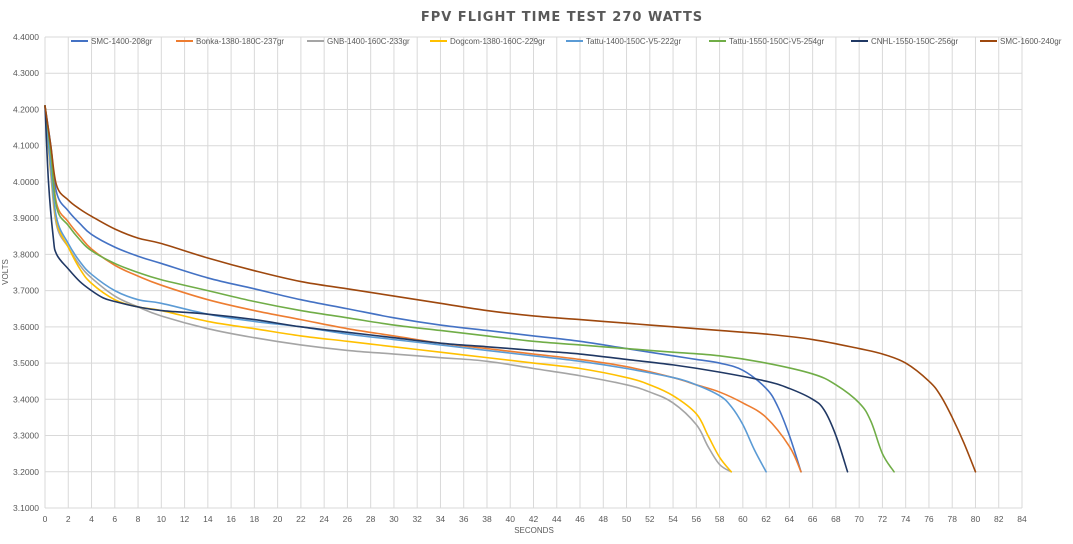 Image resolution: width=1073 pixels, height=544 pixels. I want to click on x-tick-label: 58, so click(720, 519).